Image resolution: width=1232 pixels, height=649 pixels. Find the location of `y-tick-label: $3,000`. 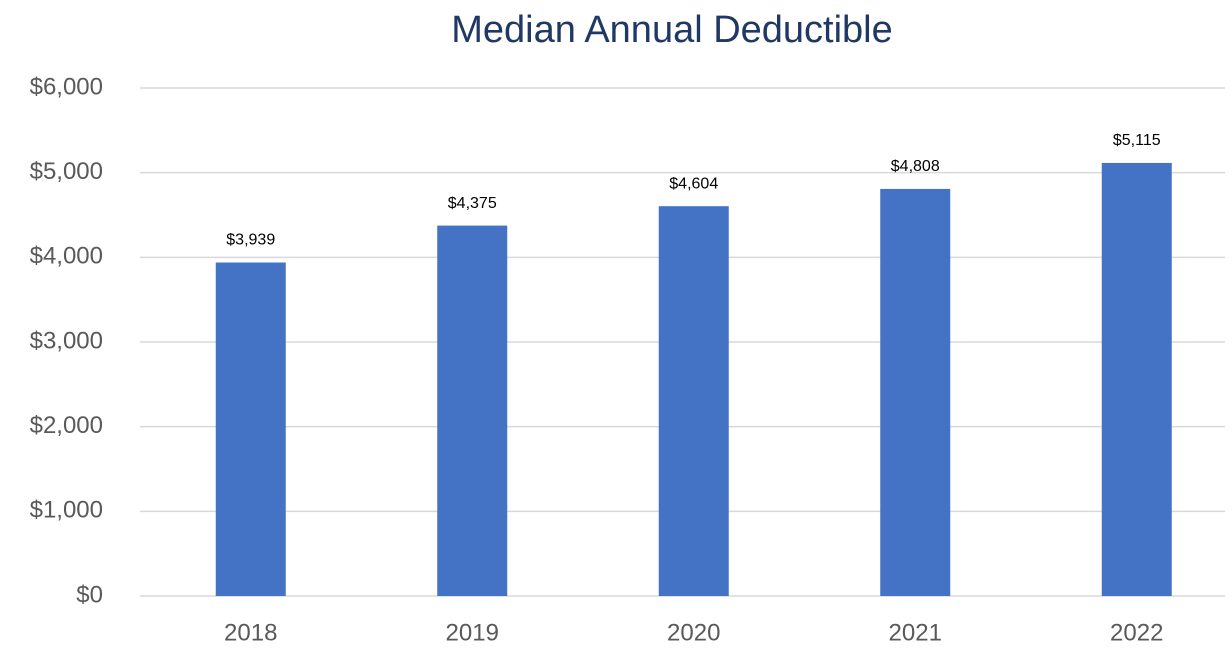

y-tick-label: $3,000 is located at coordinates (66, 340).